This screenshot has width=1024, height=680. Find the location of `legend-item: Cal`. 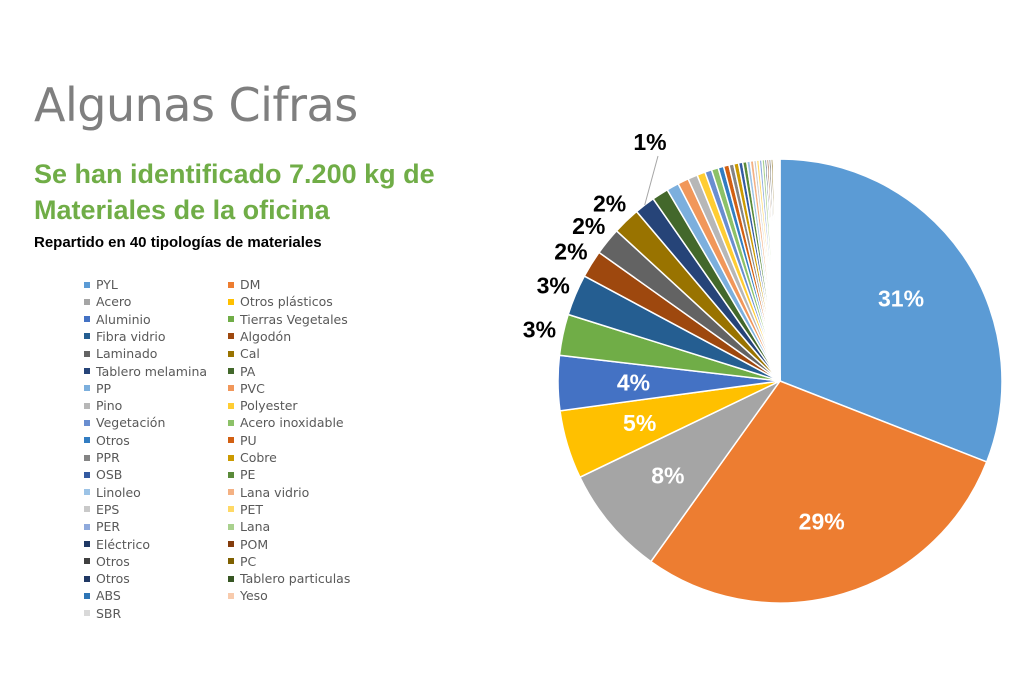

legend-item: Cal is located at coordinates (244, 353).